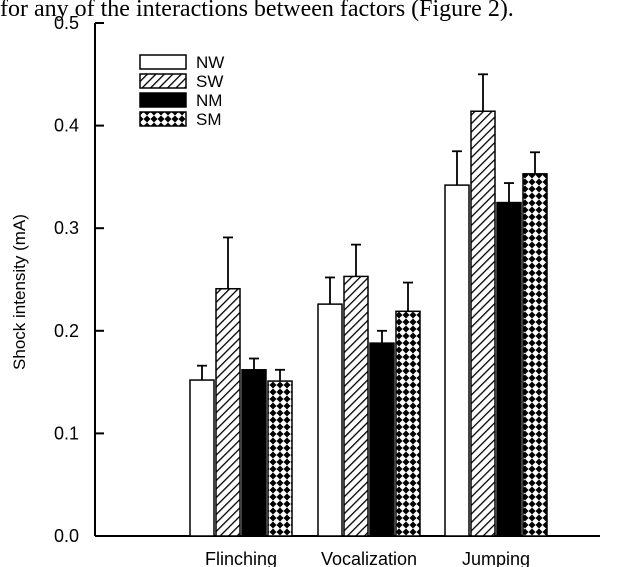  Describe the element at coordinates (254, 453) in the screenshot. I see `bar-nm-flinching` at that location.